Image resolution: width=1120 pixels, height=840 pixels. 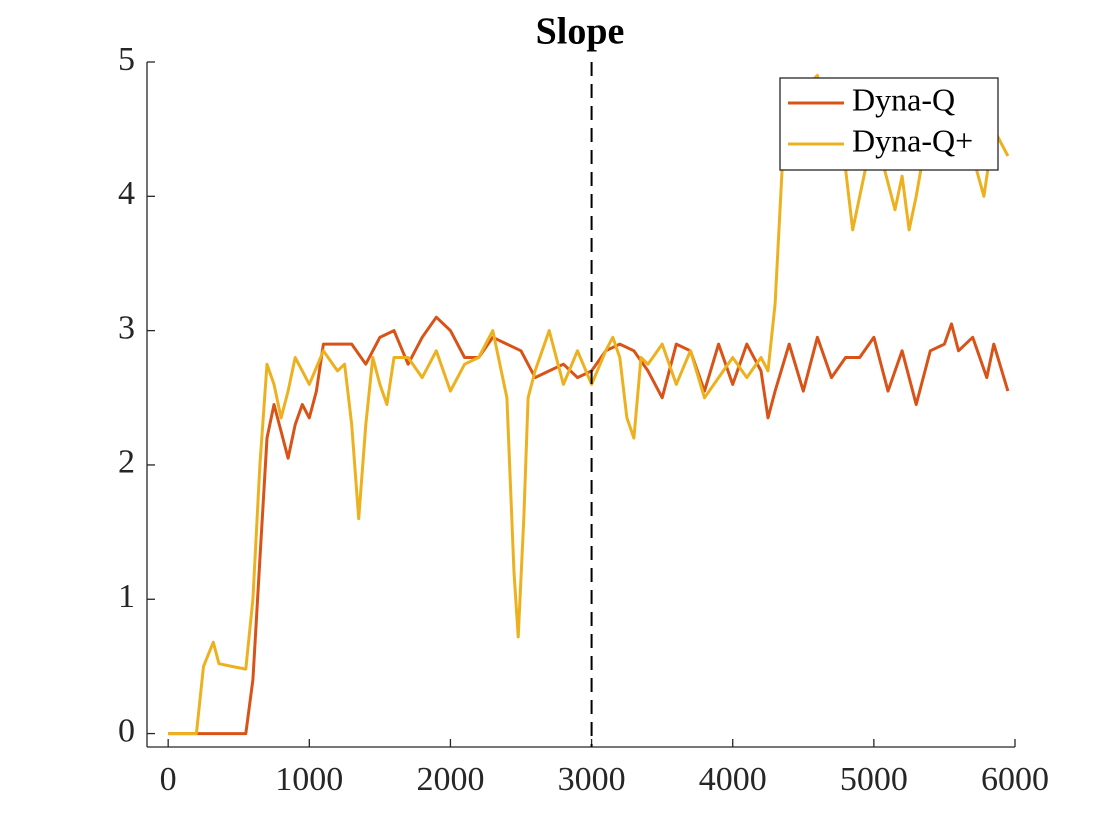 I want to click on y-tick-label: 4, so click(x=126, y=193).